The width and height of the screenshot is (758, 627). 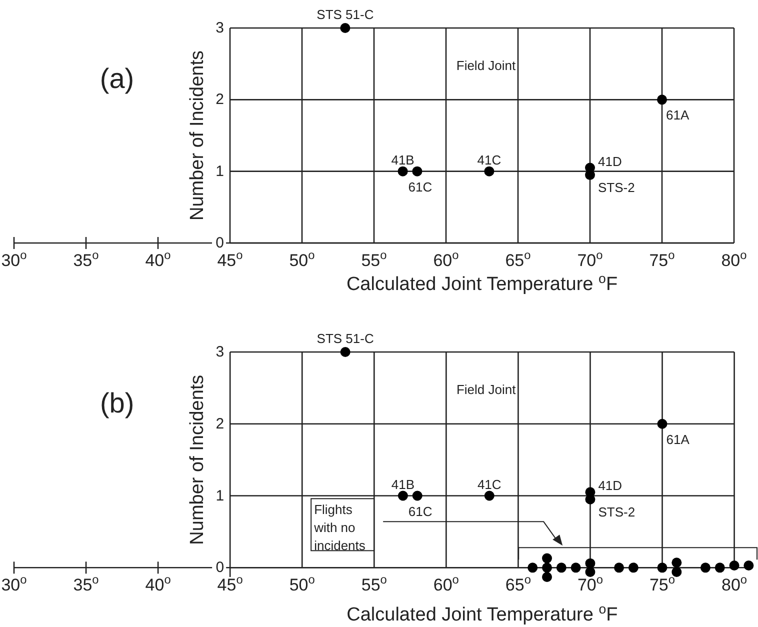 I want to click on annotation: Flights with no incidents, so click(x=339, y=528).